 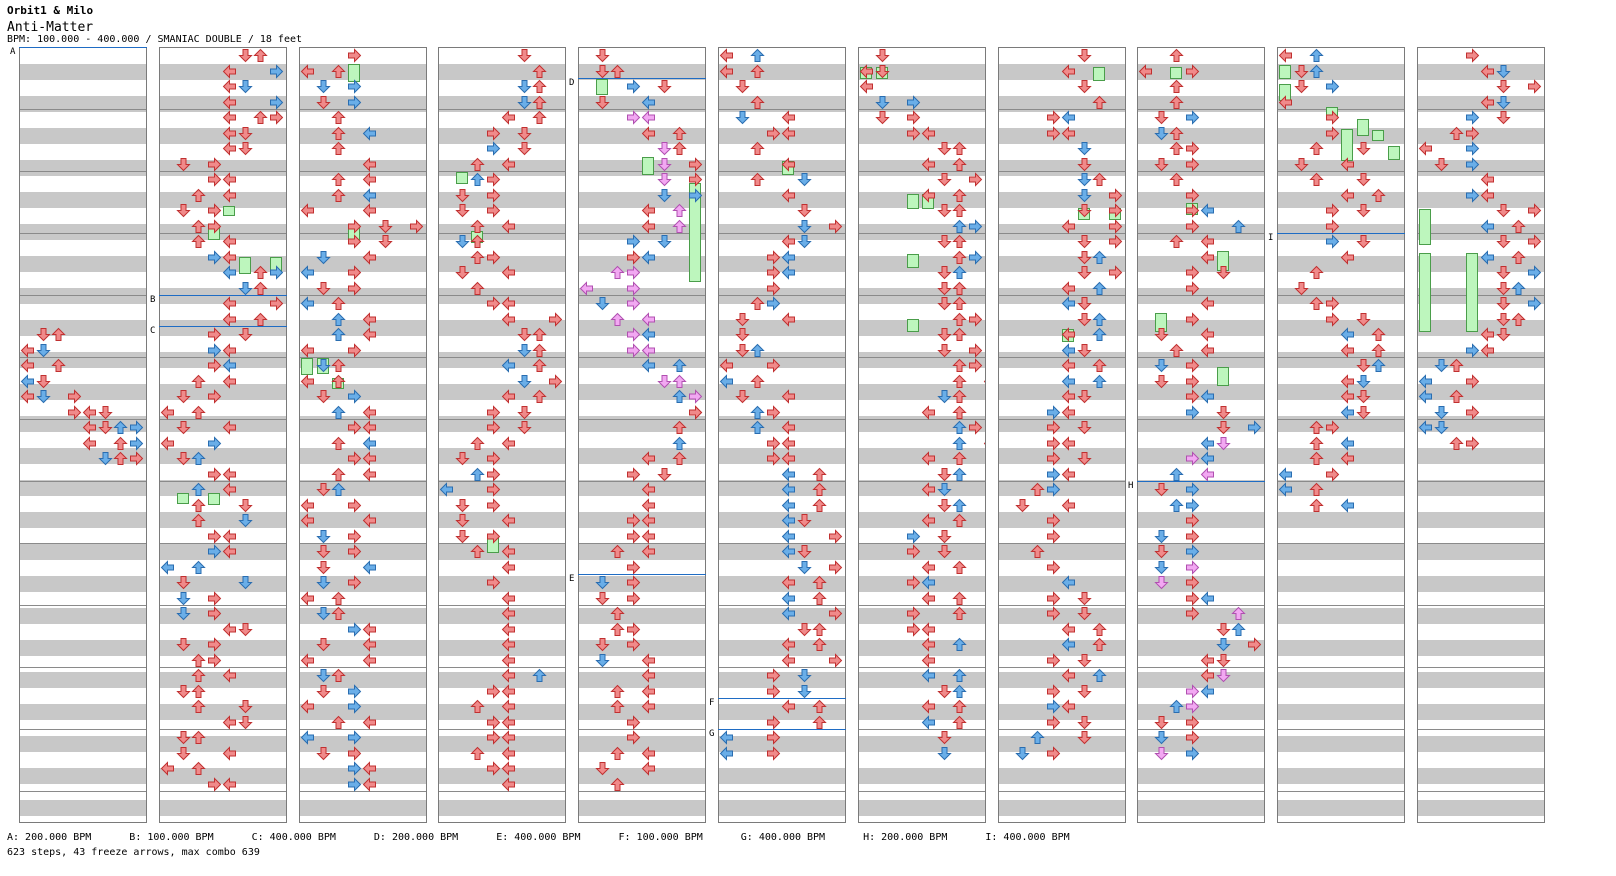 What do you see at coordinates (782, 729) in the screenshot?
I see `bpm-change-line` at bounding box center [782, 729].